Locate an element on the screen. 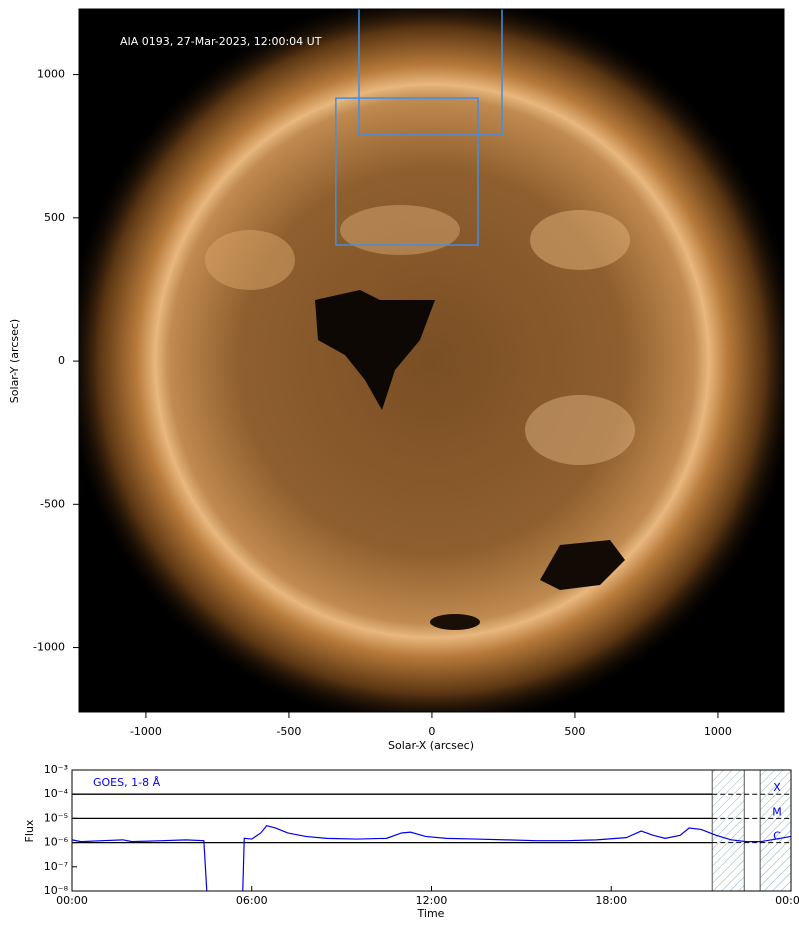 The width and height of the screenshot is (799, 939). level-label: M is located at coordinates (777, 811).